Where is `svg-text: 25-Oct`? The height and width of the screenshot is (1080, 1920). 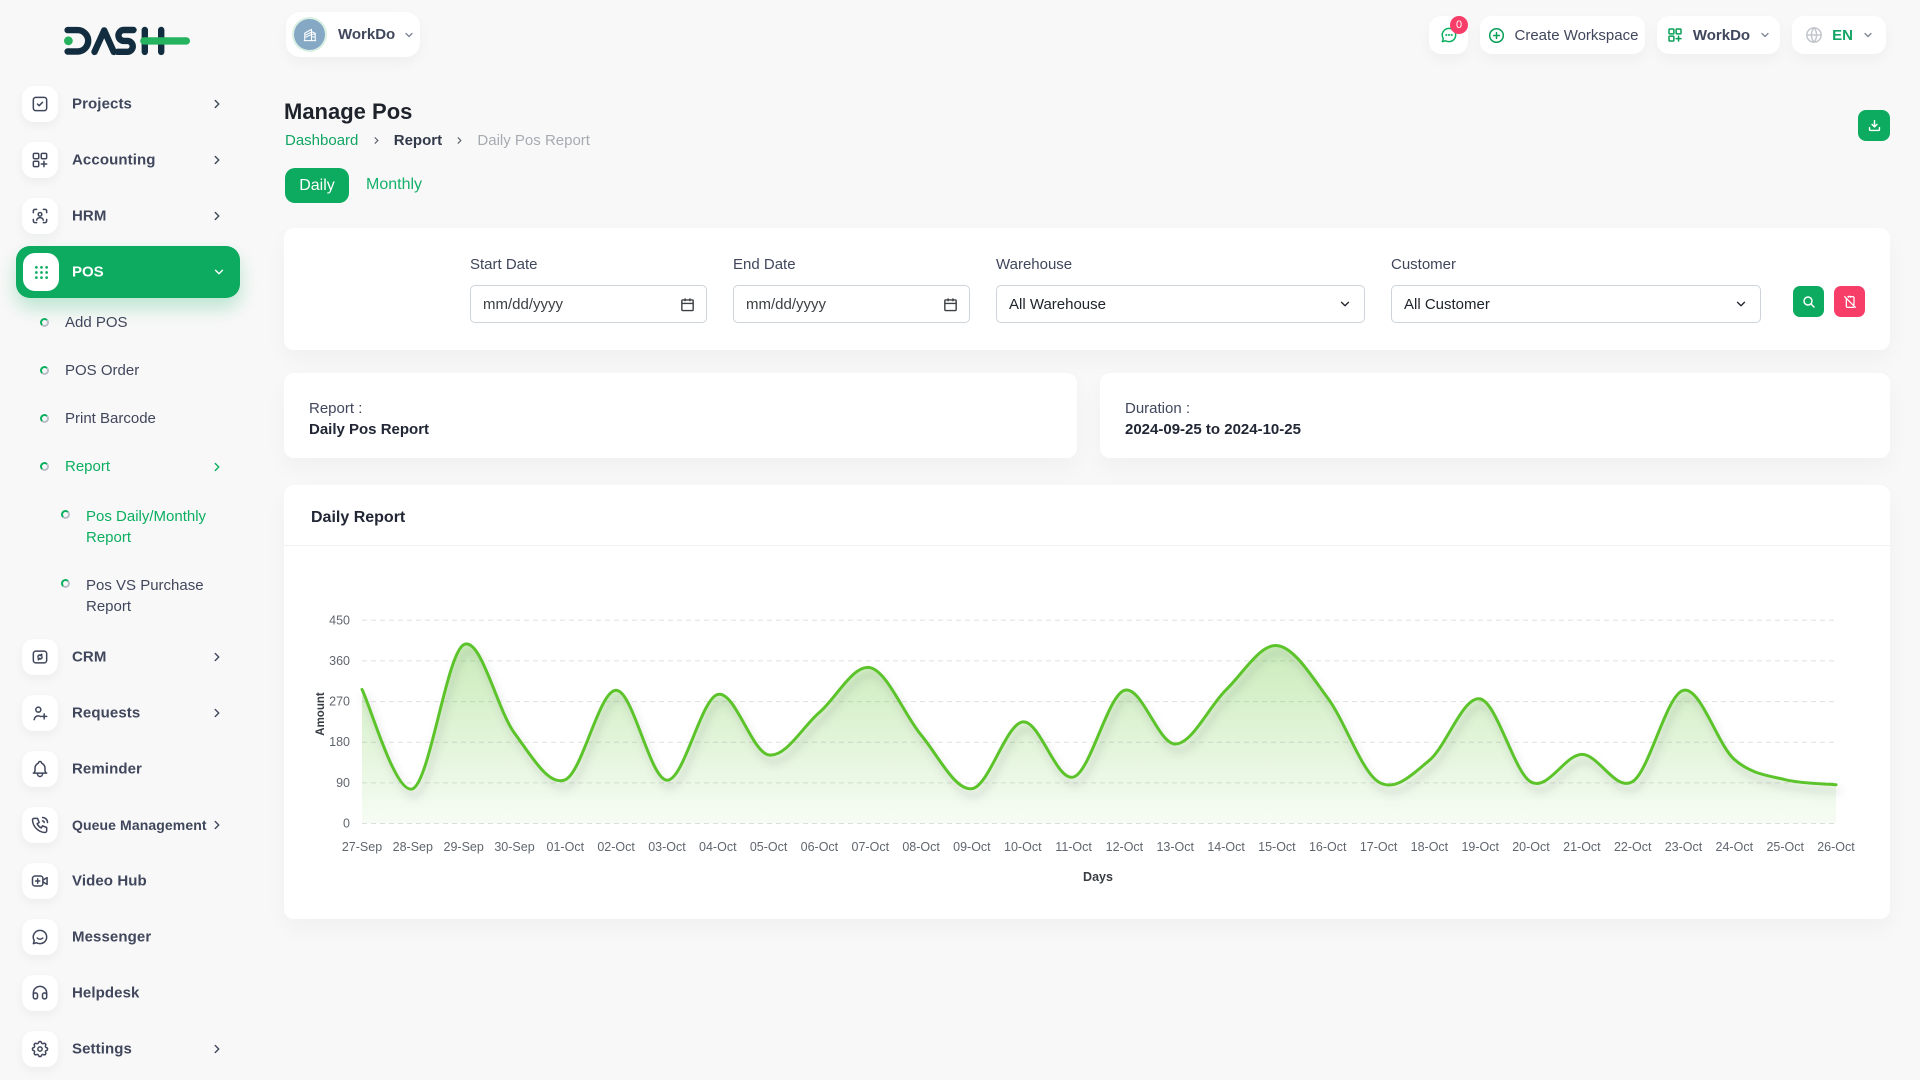 svg-text: 25-Oct is located at coordinates (1785, 847).